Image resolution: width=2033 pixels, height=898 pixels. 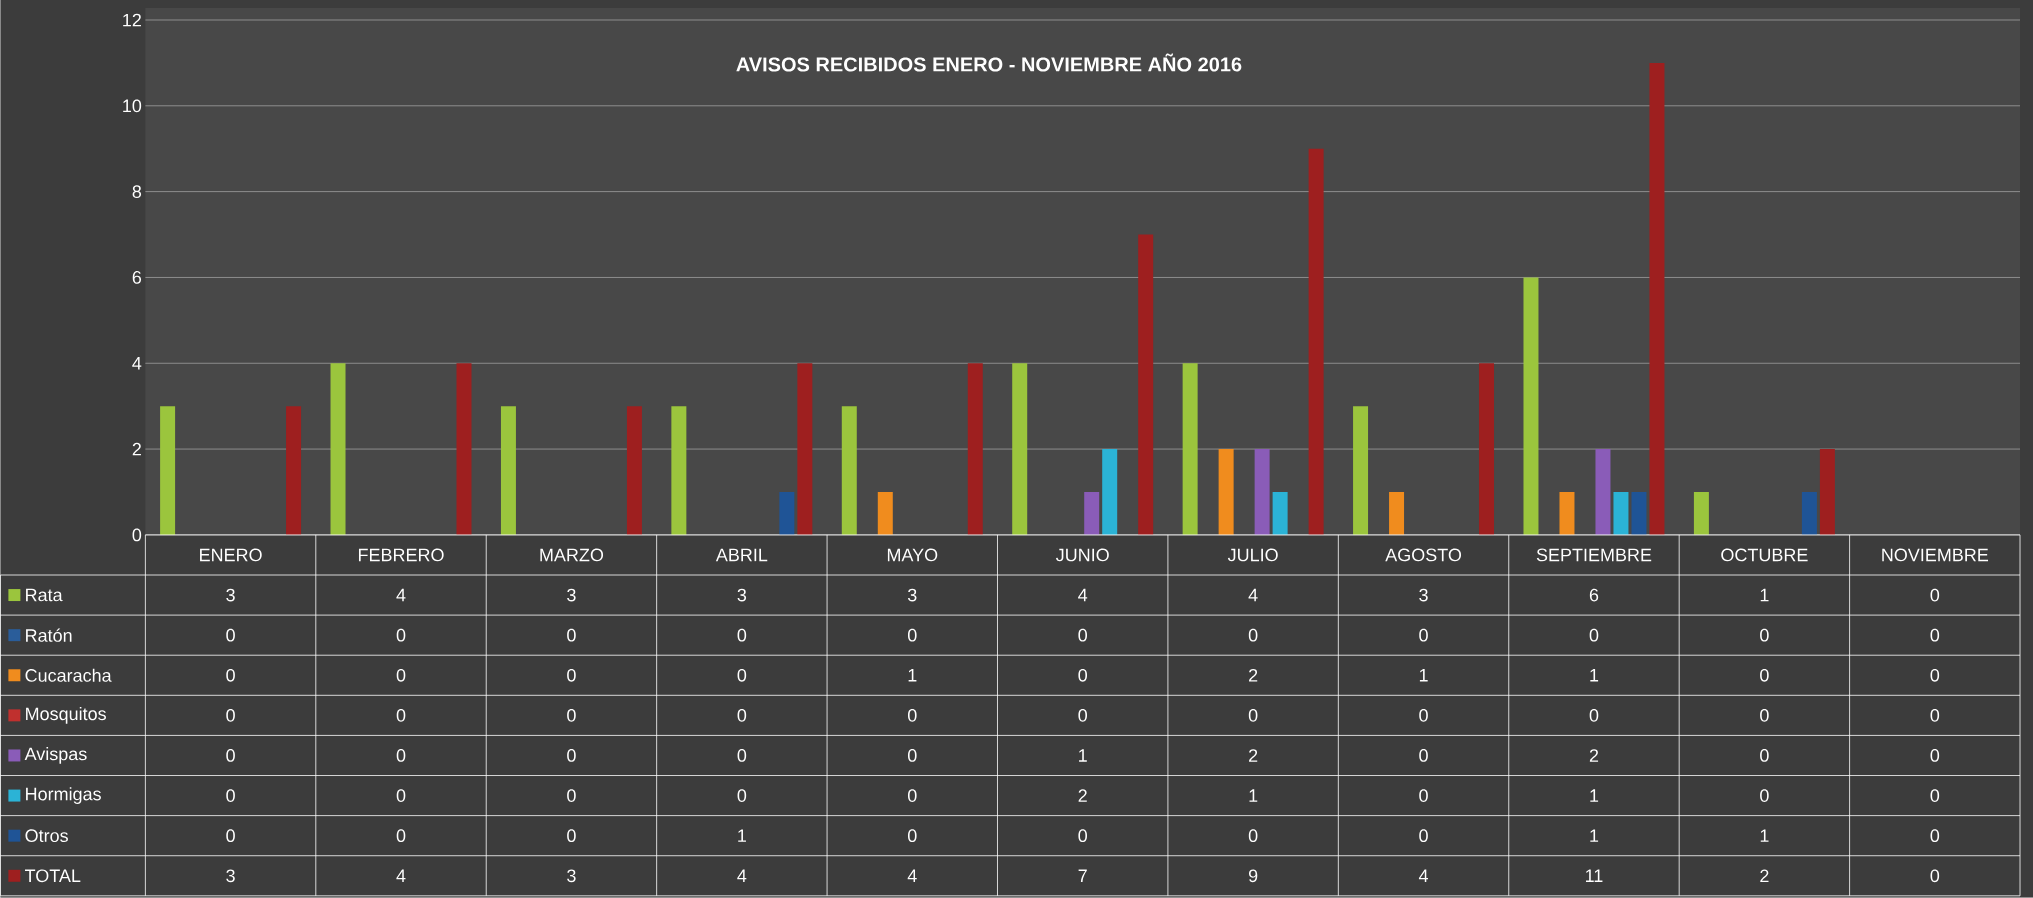 I want to click on legend-label: Mosquitos, so click(x=66, y=715).